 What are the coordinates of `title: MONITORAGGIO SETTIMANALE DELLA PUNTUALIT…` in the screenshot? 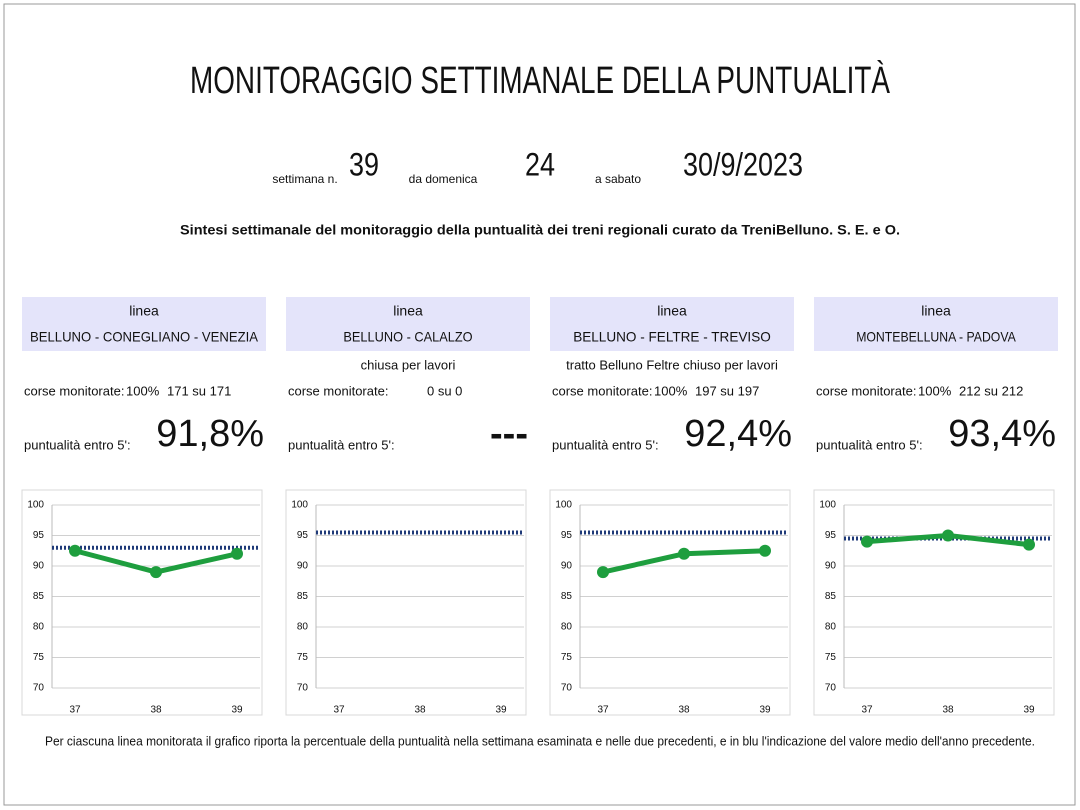 It's located at (540, 80).